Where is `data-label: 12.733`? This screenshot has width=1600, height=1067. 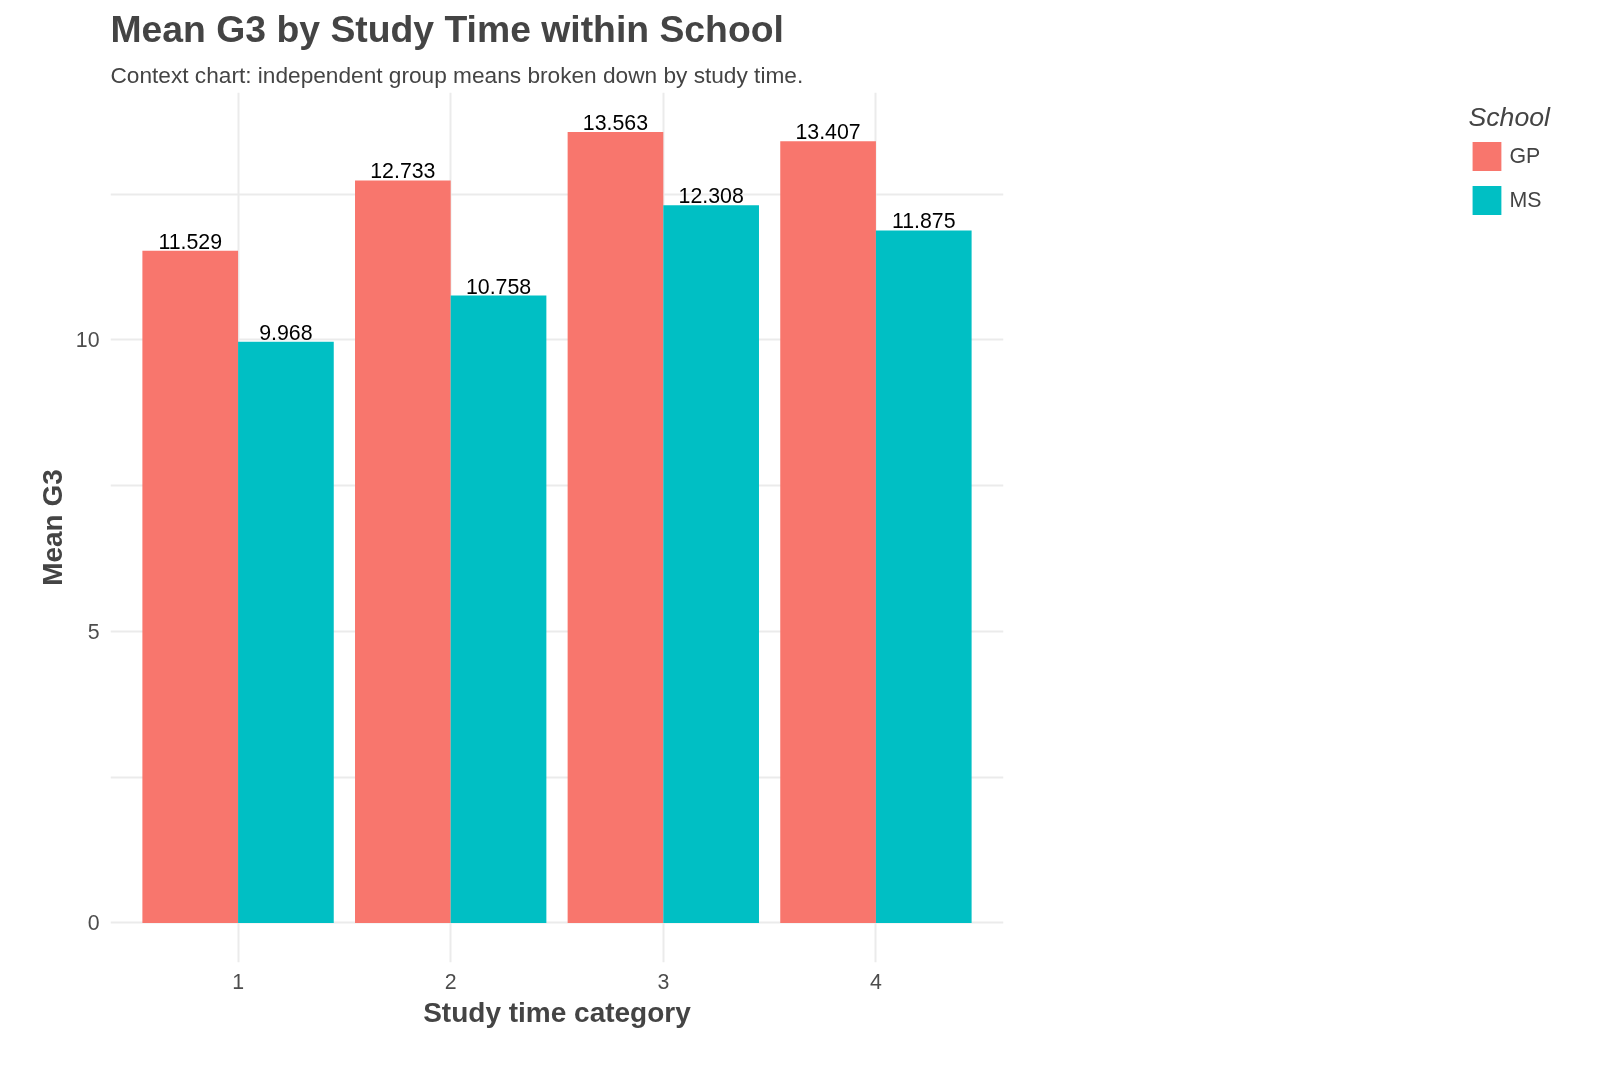
data-label: 12.733 is located at coordinates (403, 171).